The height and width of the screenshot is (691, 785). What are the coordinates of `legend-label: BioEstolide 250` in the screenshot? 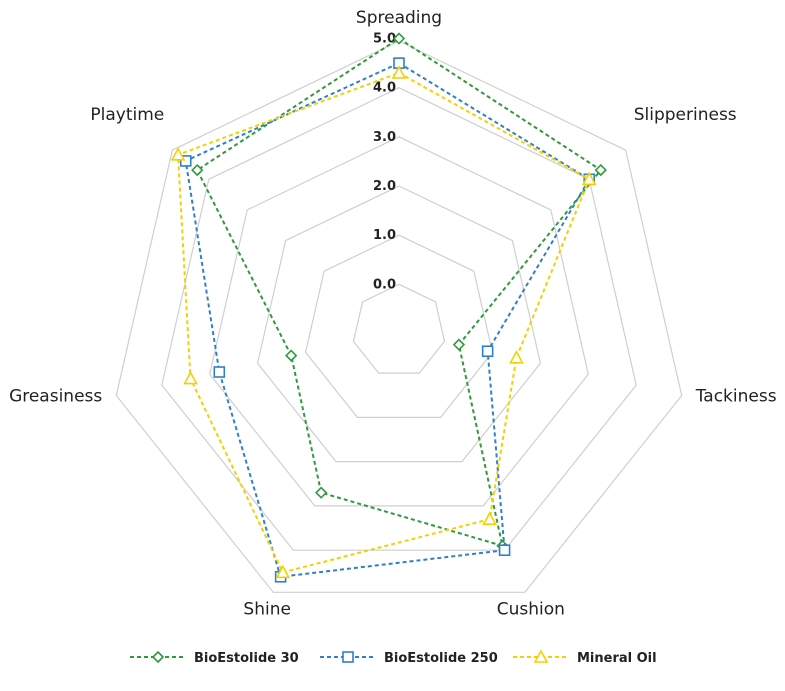 It's located at (441, 658).